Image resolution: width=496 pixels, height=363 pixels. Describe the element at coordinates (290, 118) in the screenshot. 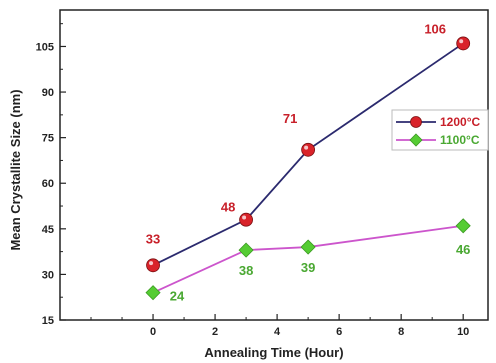

I see `data-label: 71` at that location.